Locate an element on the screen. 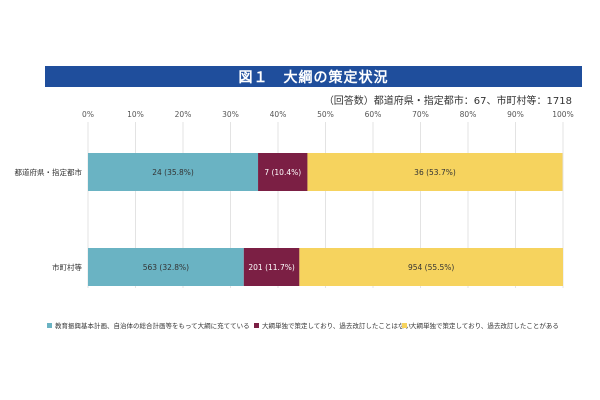 Image resolution: width=600 pixels, height=400 pixels. x-tick-label: 60% is located at coordinates (373, 114).